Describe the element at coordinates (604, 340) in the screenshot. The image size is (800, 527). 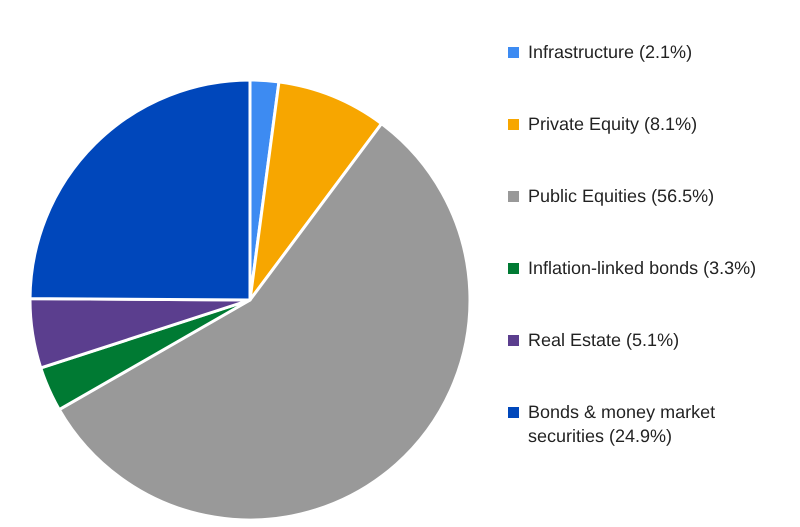
I see `legend-label: Real Estate (5.1%)` at that location.